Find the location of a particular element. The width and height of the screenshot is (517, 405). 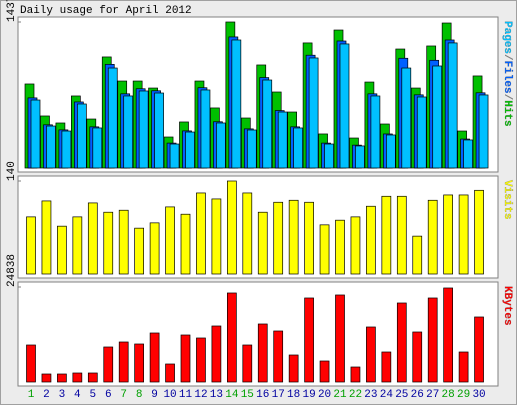

x-tick-label: 27 is located at coordinates (432, 395).